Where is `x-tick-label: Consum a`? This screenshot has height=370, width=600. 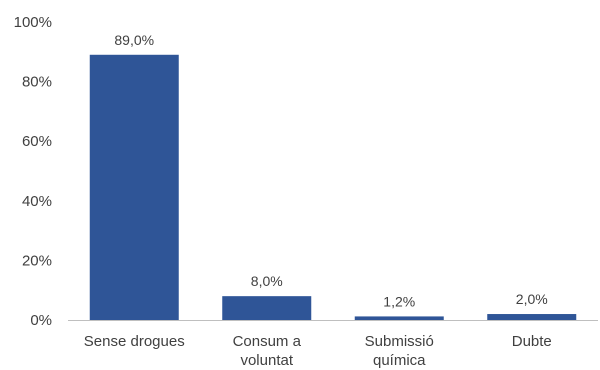
x-tick-label: Consum a is located at coordinates (267, 341).